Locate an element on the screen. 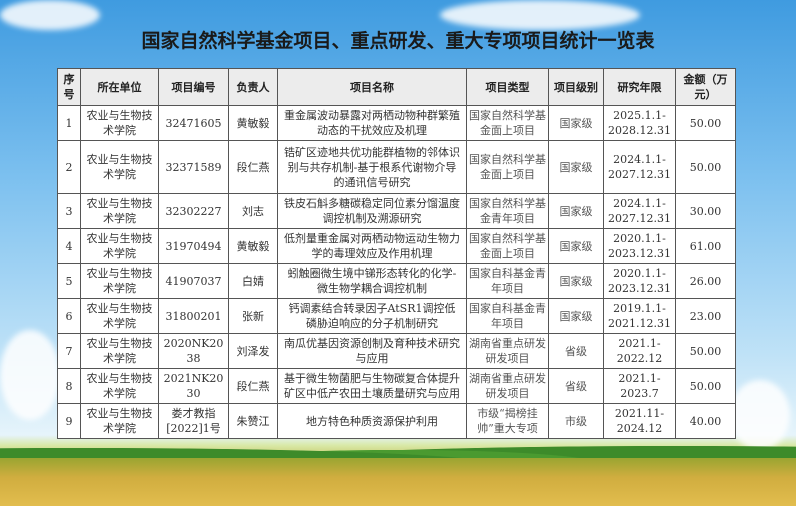 This screenshot has height=506, width=796. cell-project-name: 铁皮石斛多糖碳稳定同位素分馏温度调控机制及溯源研究 is located at coordinates (372, 211).